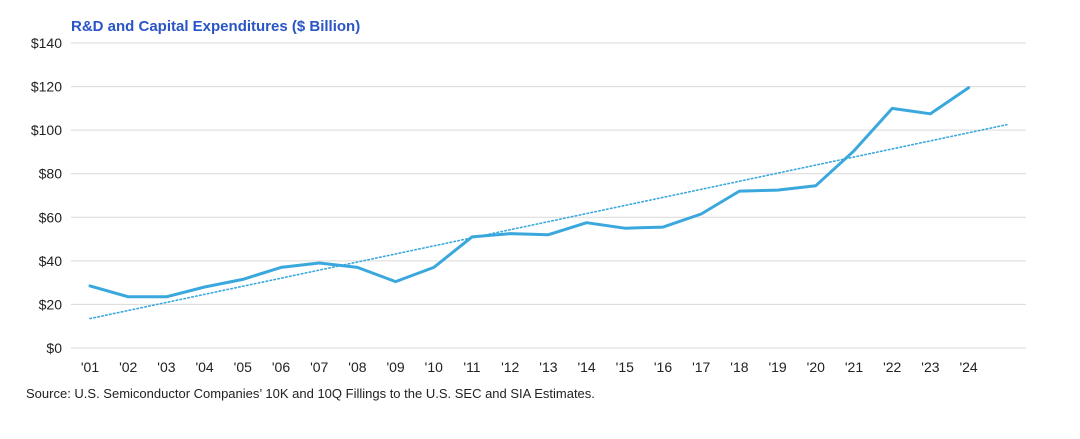 This screenshot has width=1080, height=439. Describe the element at coordinates (701, 367) in the screenshot. I see `x-tick-label: '17` at that location.